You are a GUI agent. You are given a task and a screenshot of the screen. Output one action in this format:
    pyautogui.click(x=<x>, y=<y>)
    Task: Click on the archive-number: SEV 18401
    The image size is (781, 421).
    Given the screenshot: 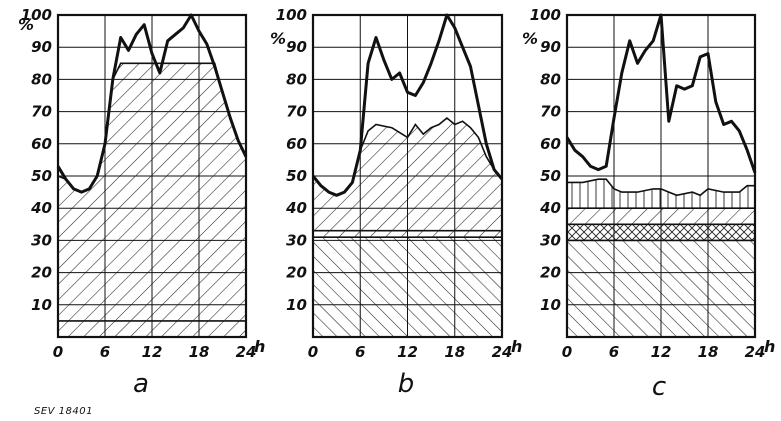 What is the action you would take?
    pyautogui.click(x=63, y=411)
    